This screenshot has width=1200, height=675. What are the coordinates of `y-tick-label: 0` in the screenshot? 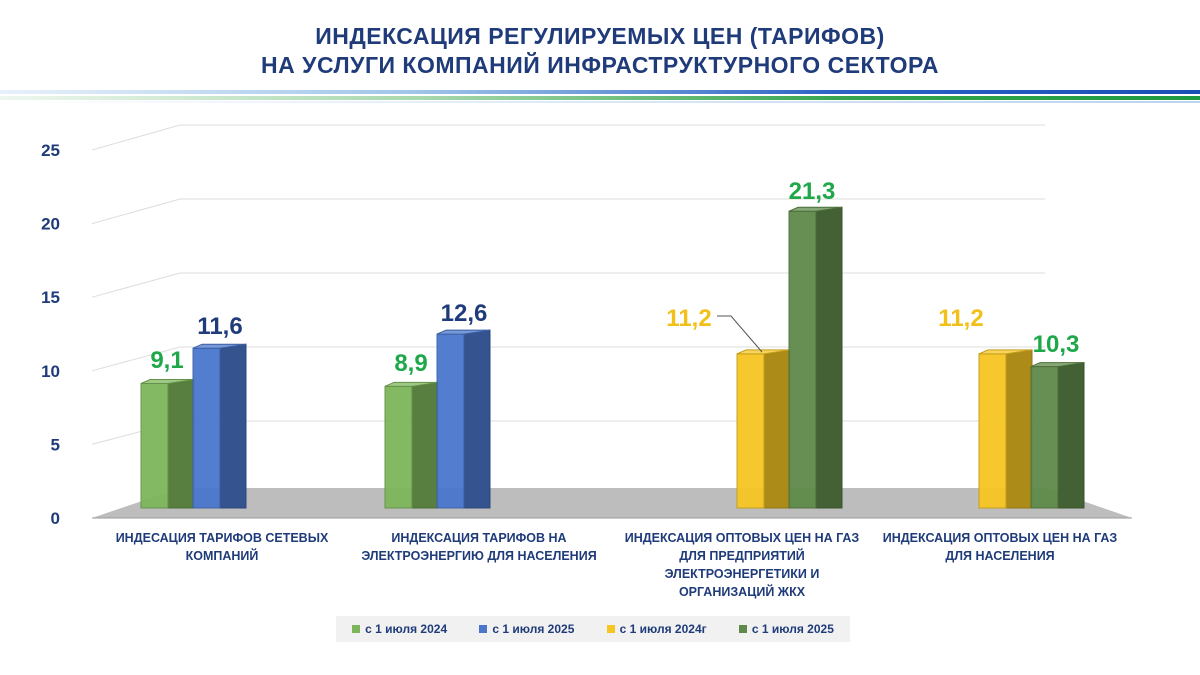 It's located at (55, 518).